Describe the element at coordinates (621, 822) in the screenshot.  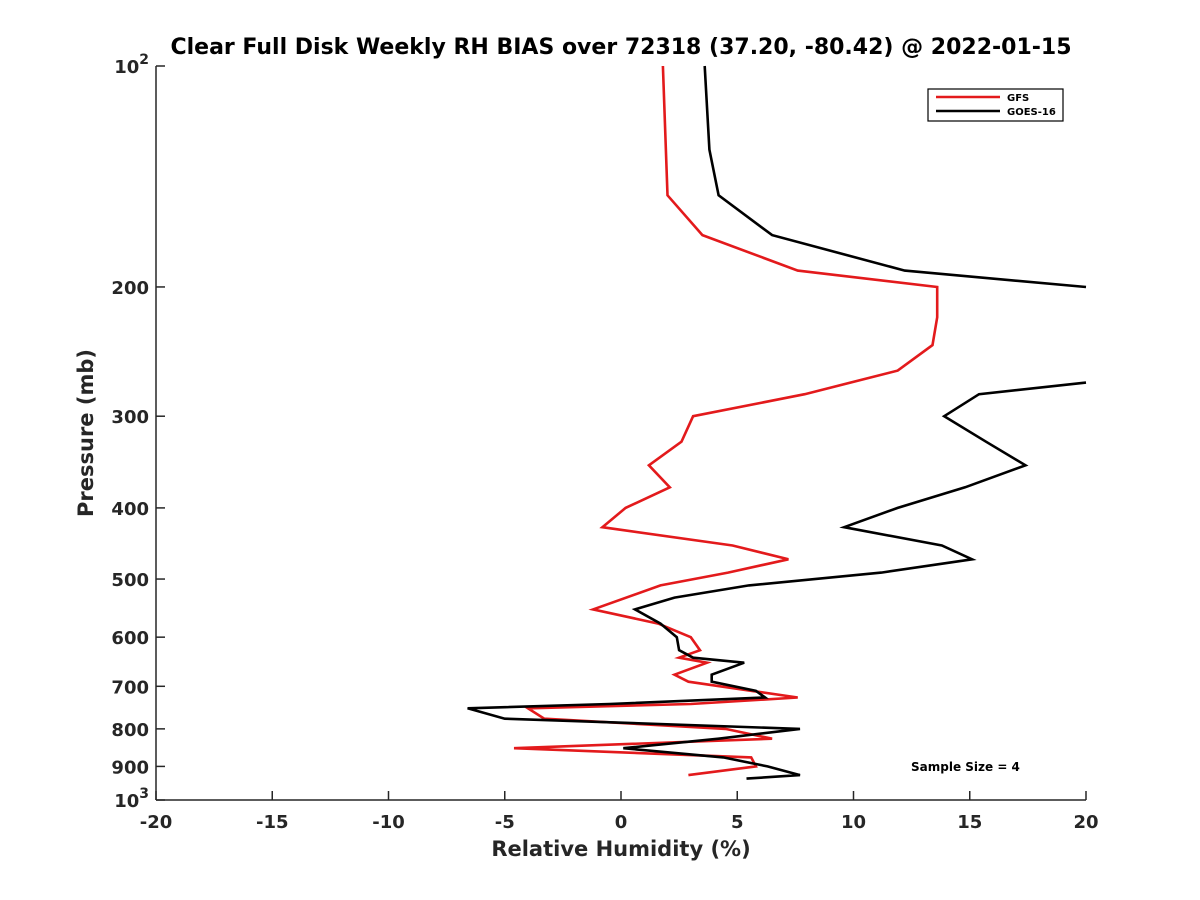
I see `x-tick-label: 0` at that location.